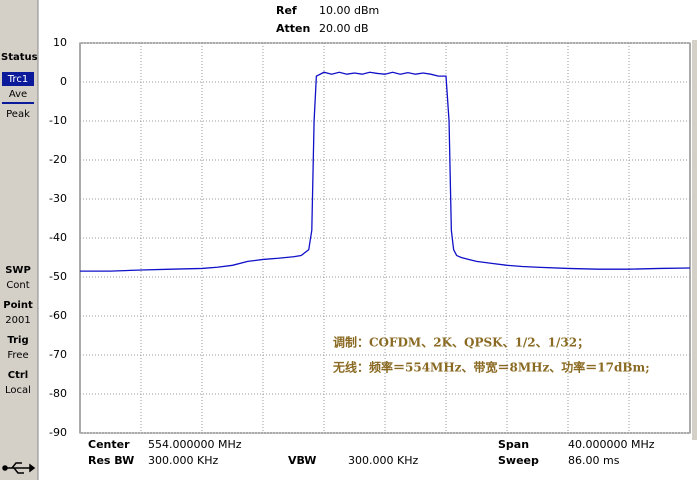  Describe the element at coordinates (594, 460) in the screenshot. I see `sweep-value: 86.00 ms` at that location.